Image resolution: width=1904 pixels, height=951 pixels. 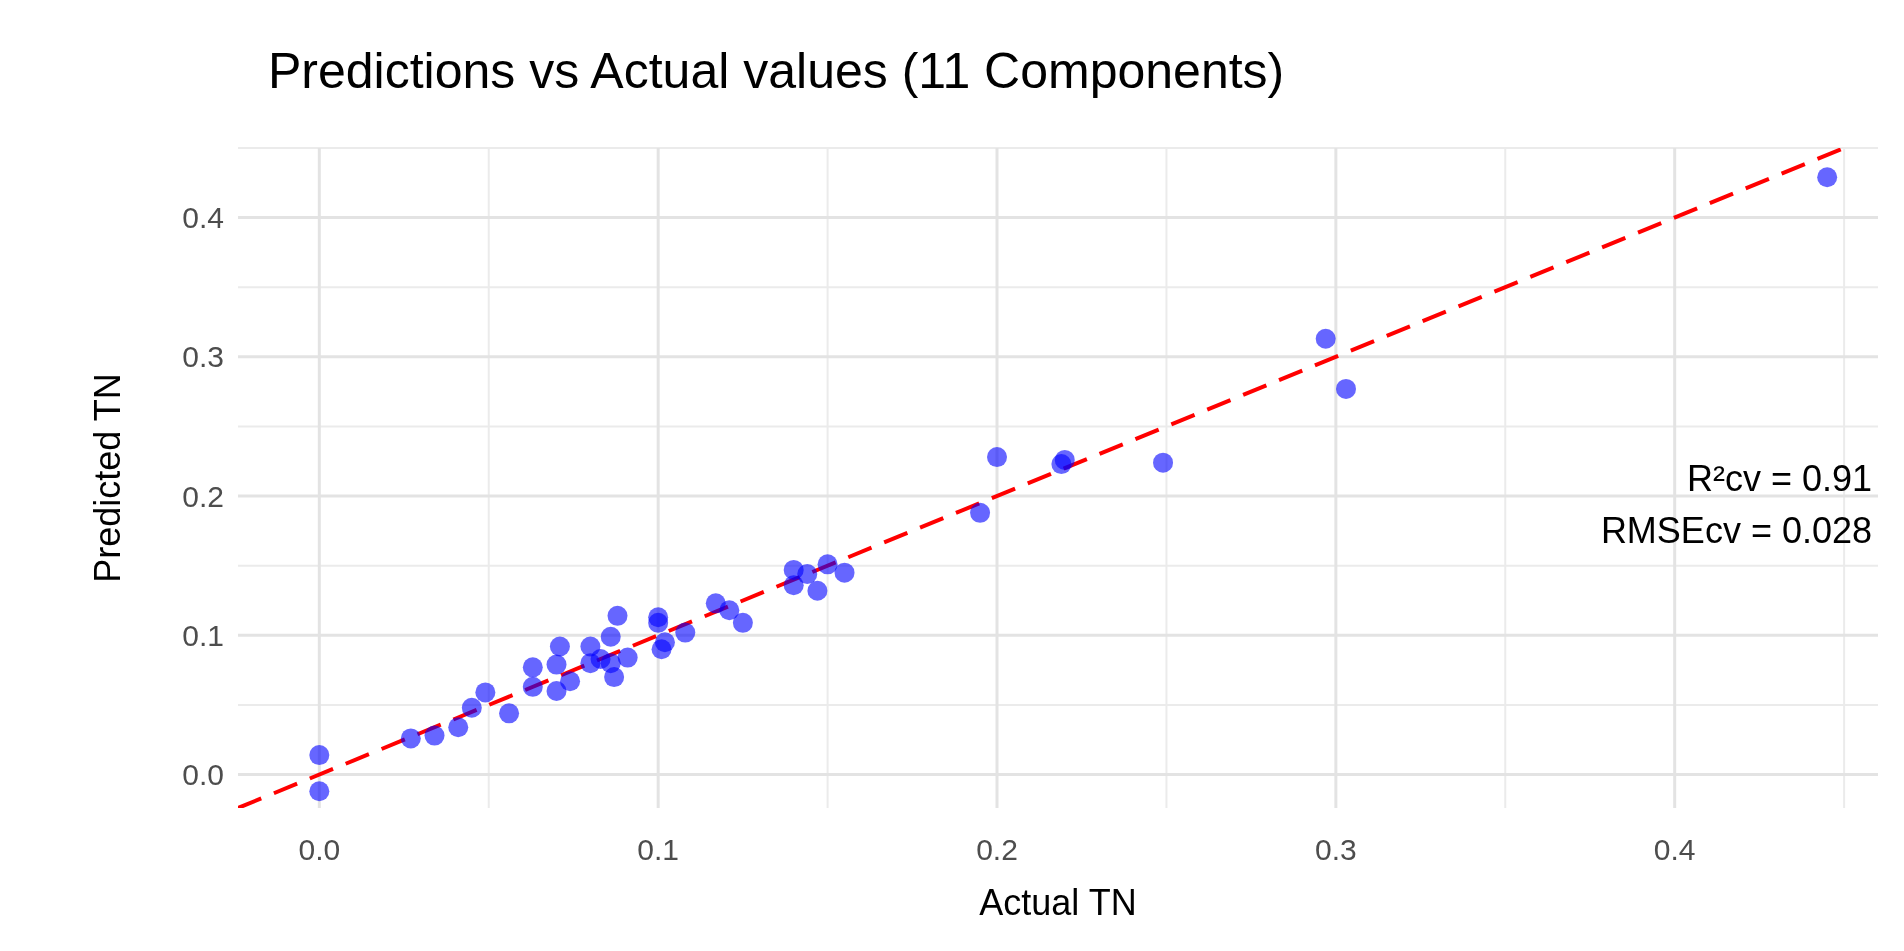 I want to click on y-tick-label: 0.1, so click(x=203, y=635).